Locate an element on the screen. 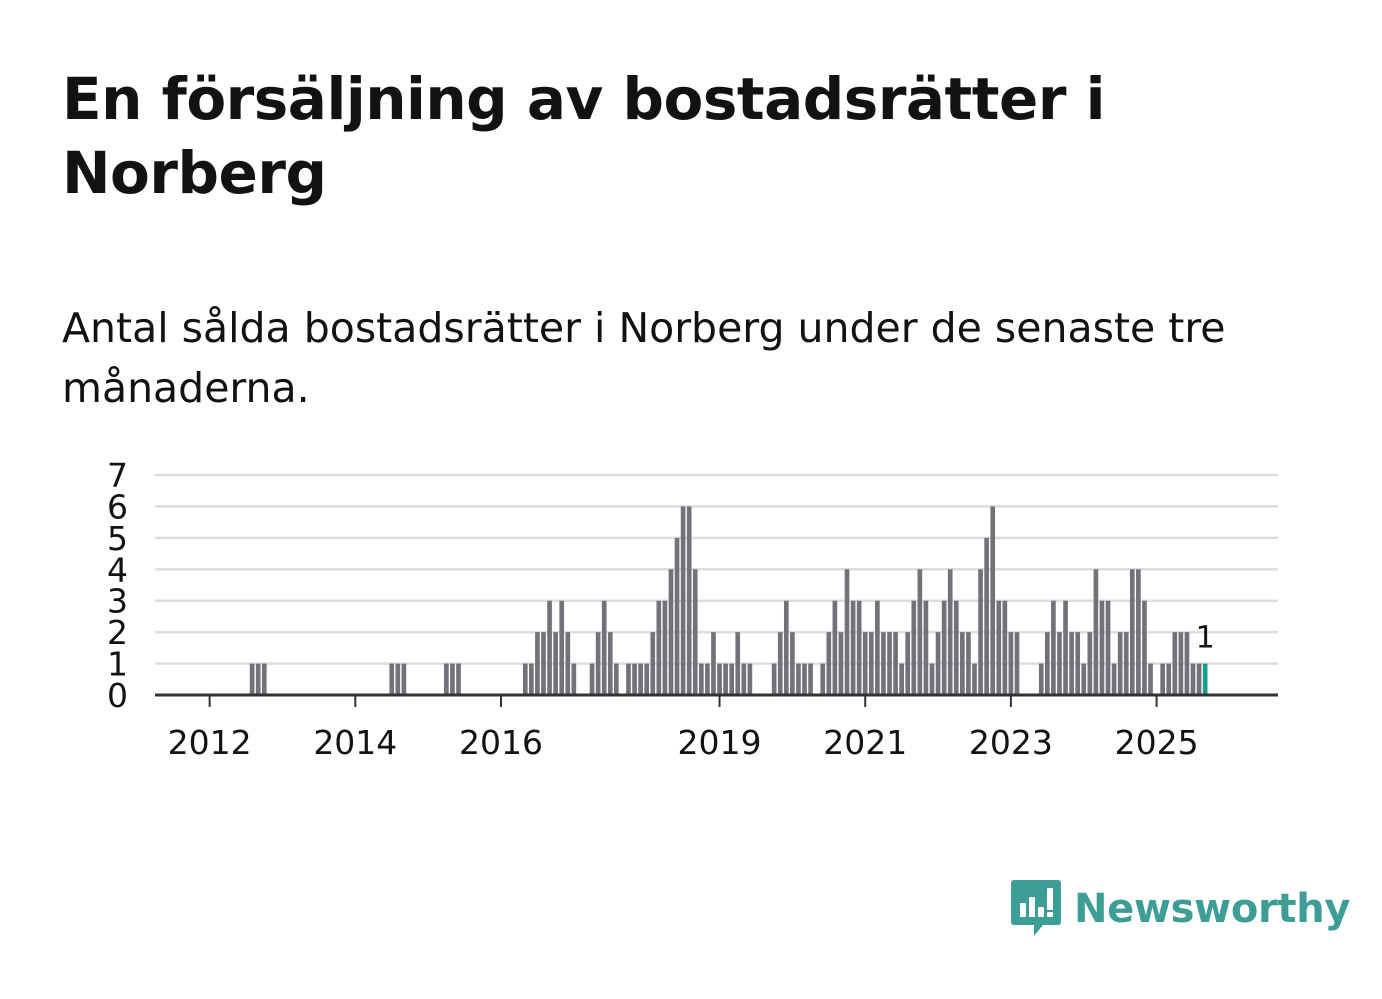 The height and width of the screenshot is (999, 1382). x-tick-label: 2012 is located at coordinates (210, 742).